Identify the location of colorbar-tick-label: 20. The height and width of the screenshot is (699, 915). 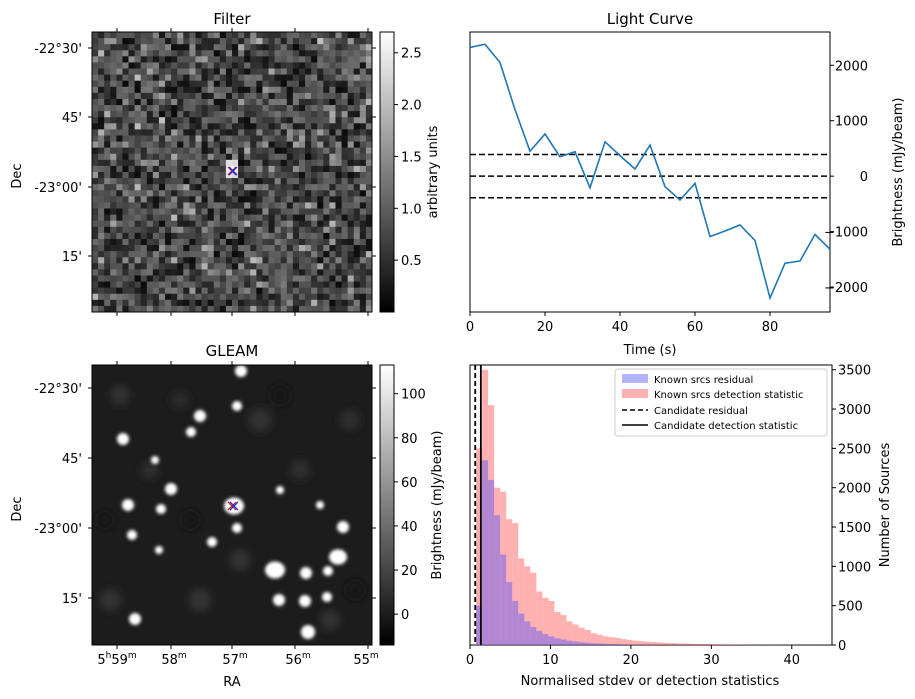
(409, 571).